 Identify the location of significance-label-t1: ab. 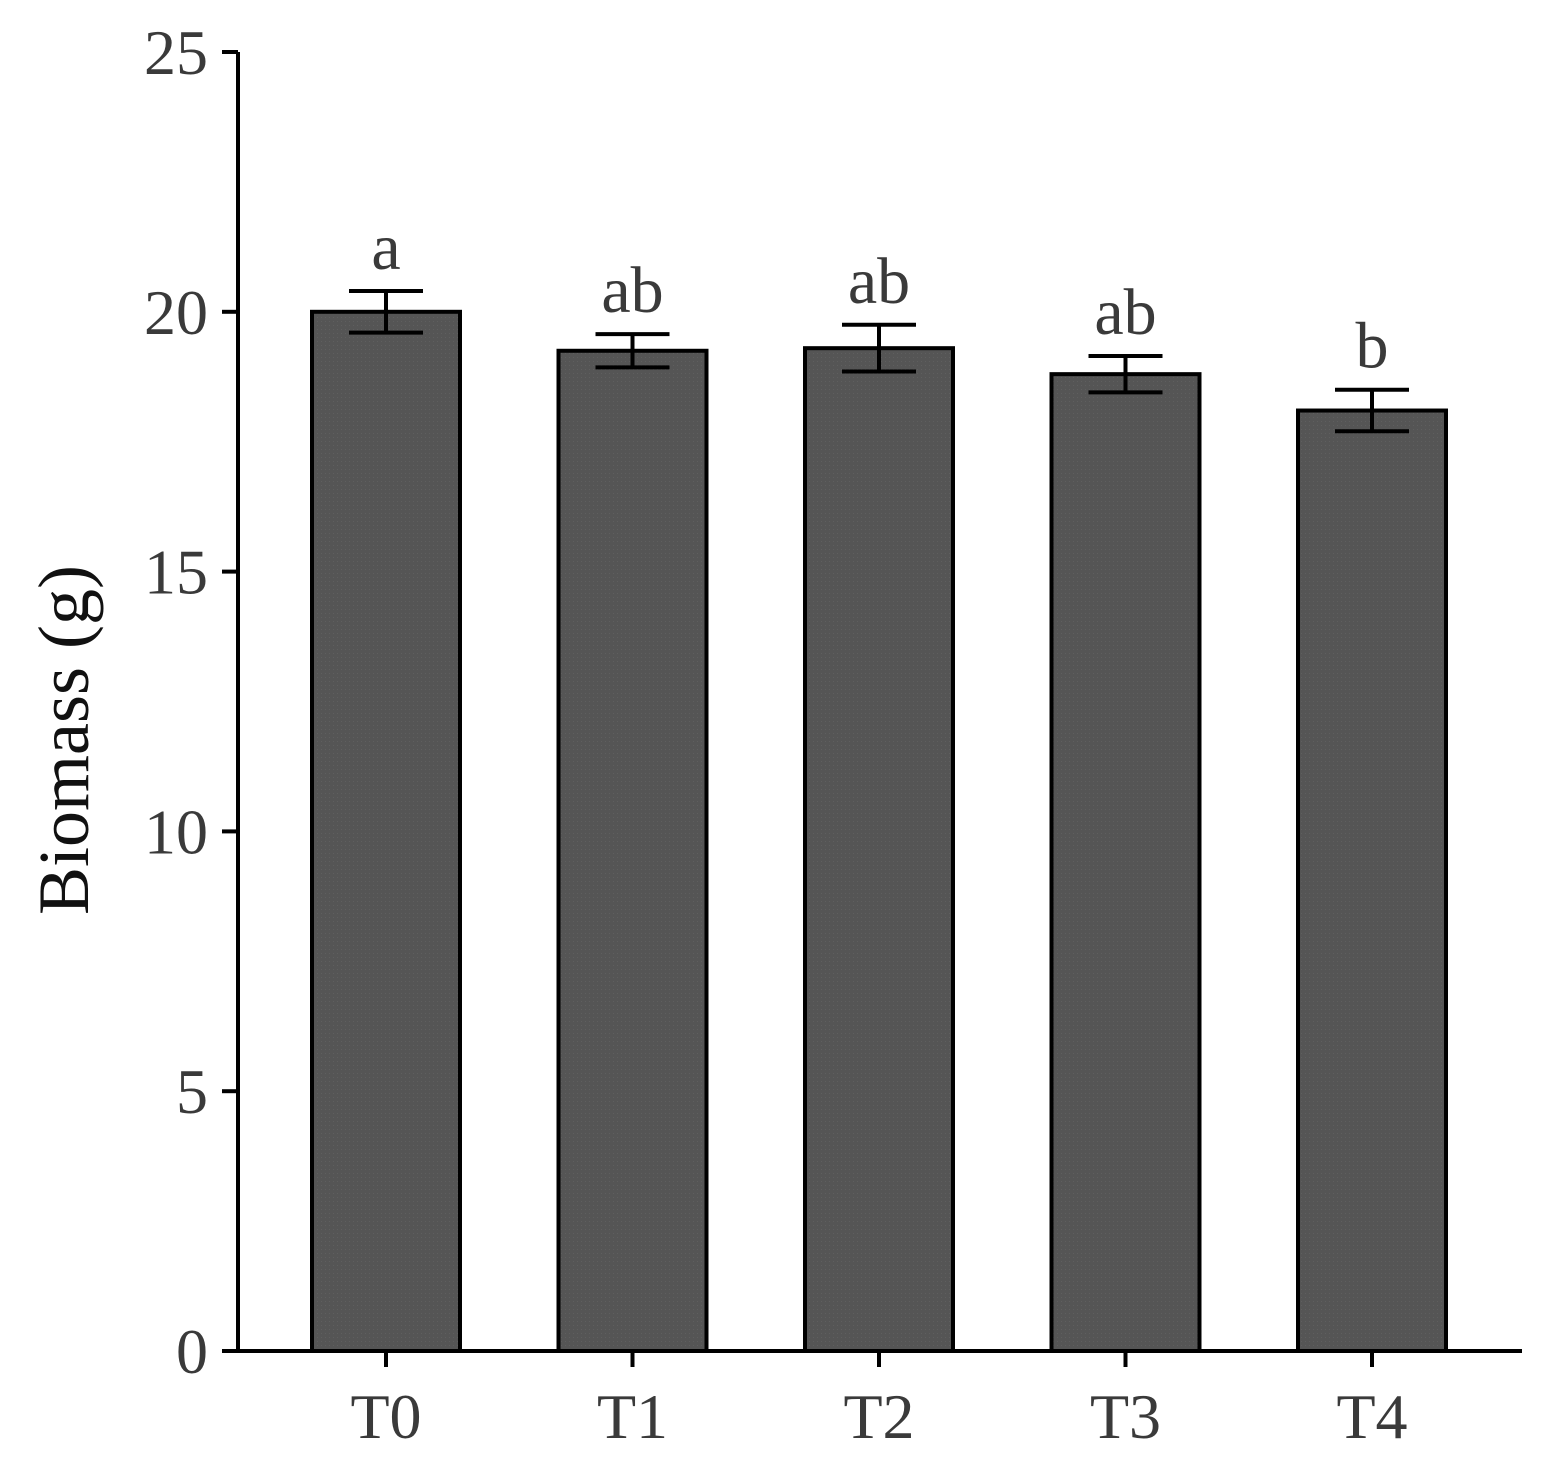
(632, 290).